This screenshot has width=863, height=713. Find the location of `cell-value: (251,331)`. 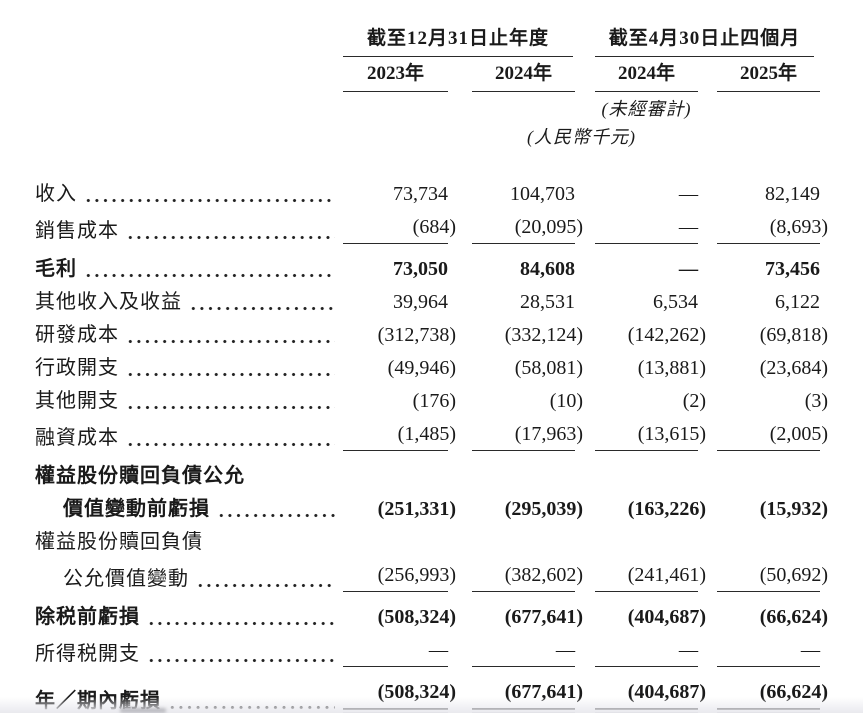

cell-value: (251,331) is located at coordinates (399, 509).